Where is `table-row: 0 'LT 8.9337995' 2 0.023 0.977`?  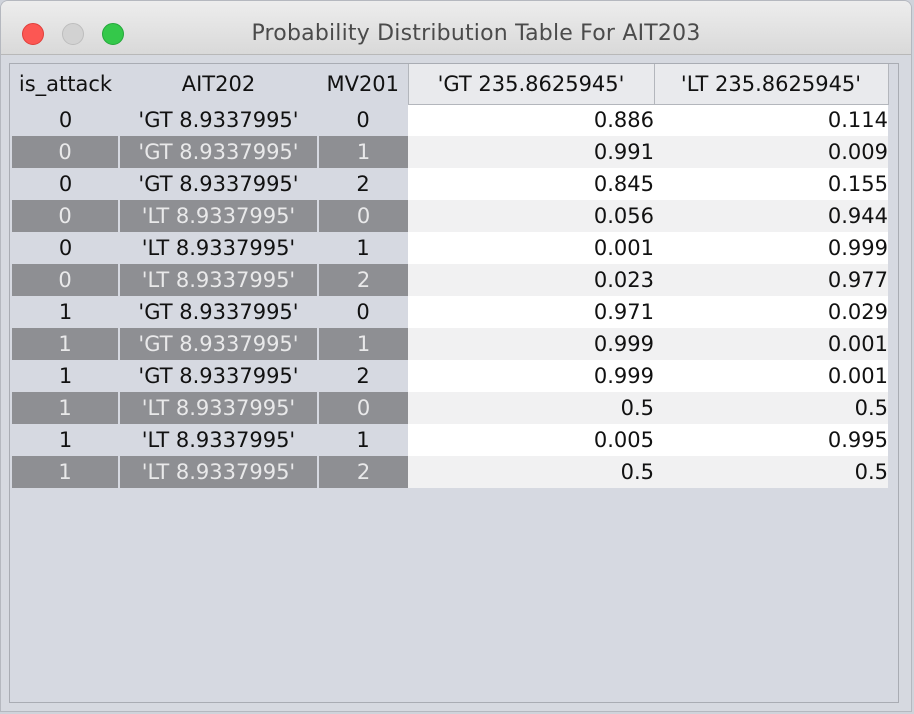
table-row: 0 'LT 8.9337995' 2 0.023 0.977 is located at coordinates (450, 280).